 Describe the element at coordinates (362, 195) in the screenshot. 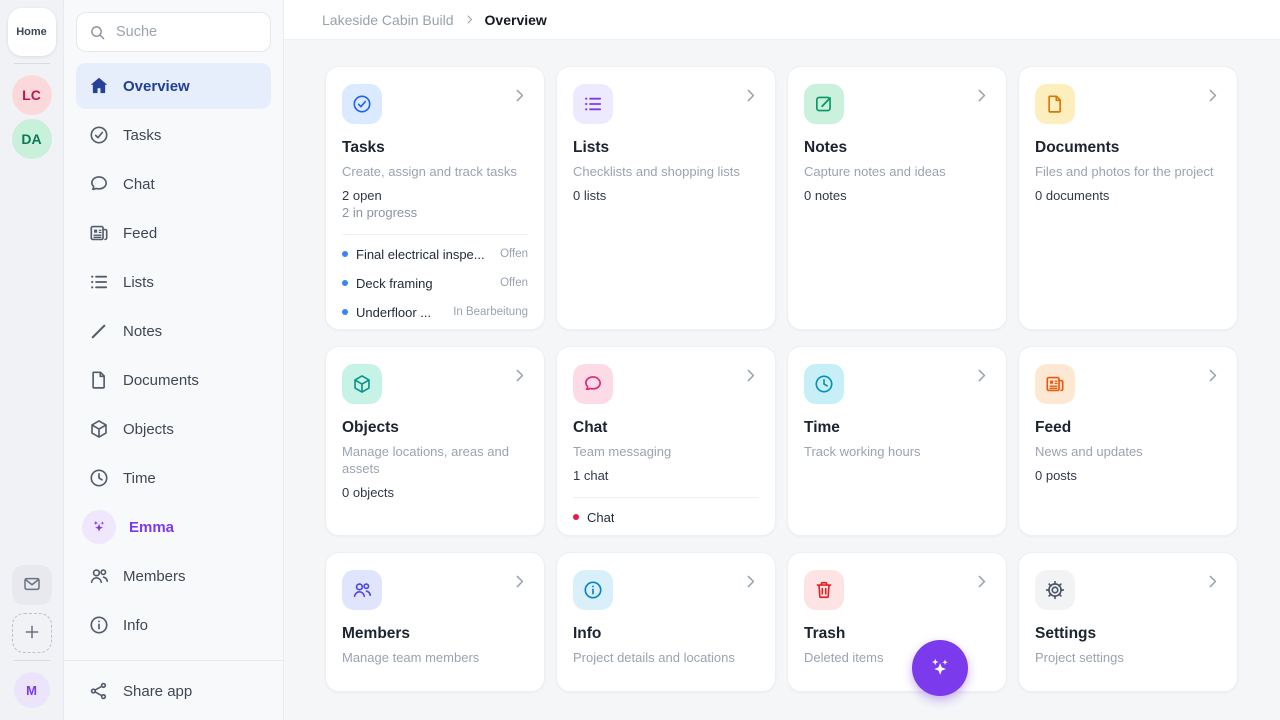

I see `card-stat: 2 open` at that location.